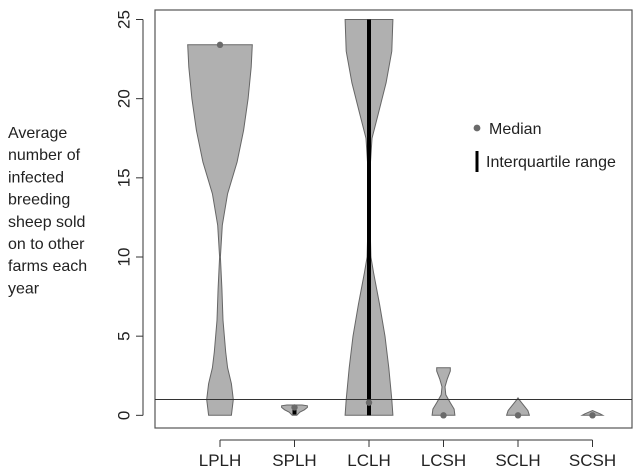  Describe the element at coordinates (517, 460) in the screenshot. I see `x-tick-label-sclh: SCLH` at that location.